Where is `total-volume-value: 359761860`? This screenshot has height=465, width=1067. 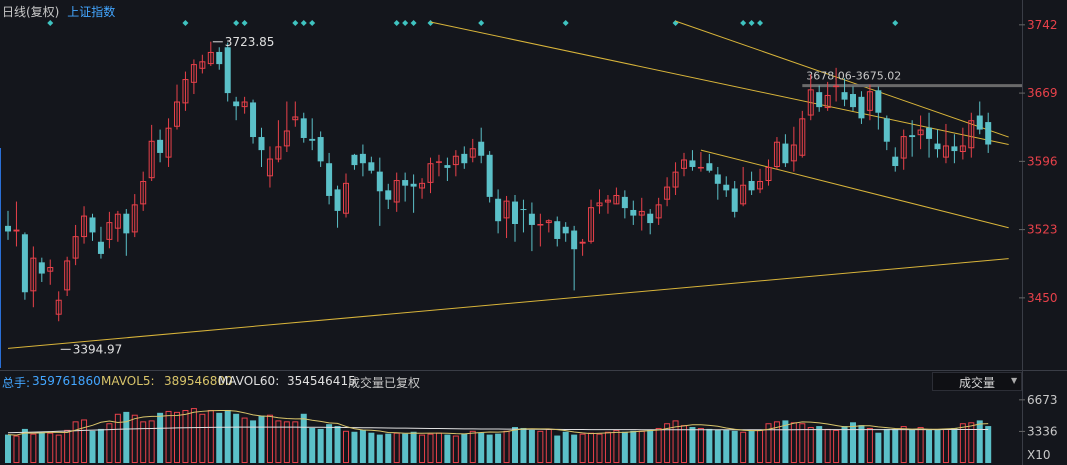
total-volume-value: 359761860 is located at coordinates (66, 381).